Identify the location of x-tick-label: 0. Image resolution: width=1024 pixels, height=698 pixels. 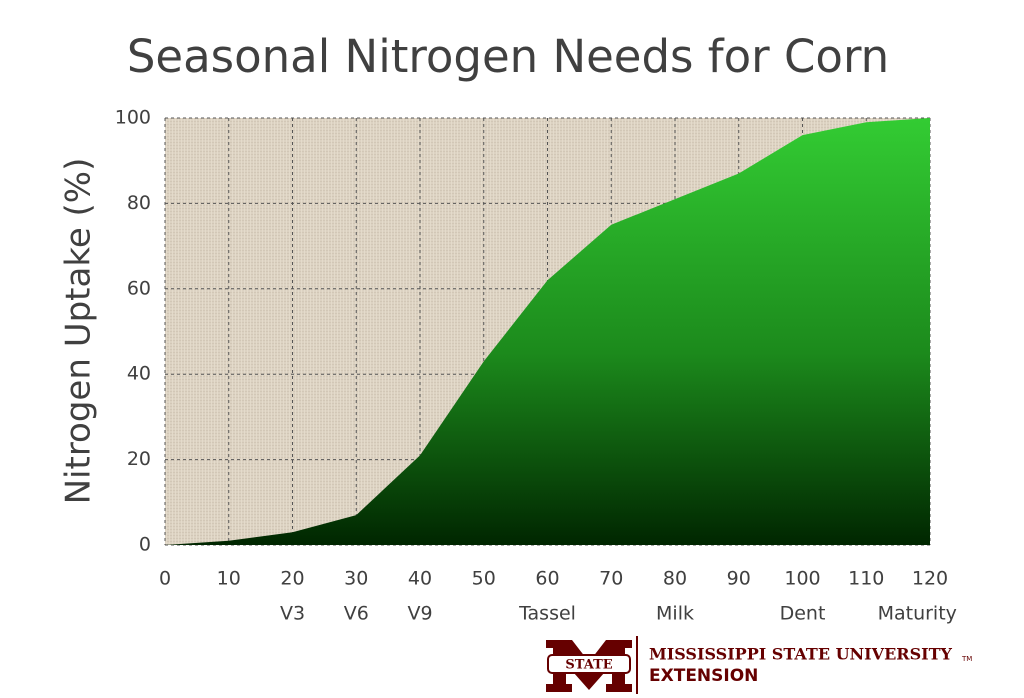
(165, 579).